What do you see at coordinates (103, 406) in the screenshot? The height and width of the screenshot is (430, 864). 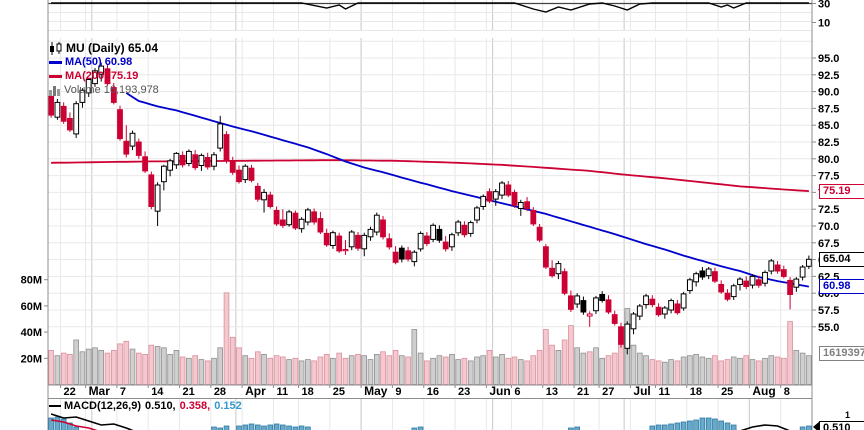 I see `macd-label: MACD(12,26,9)` at bounding box center [103, 406].